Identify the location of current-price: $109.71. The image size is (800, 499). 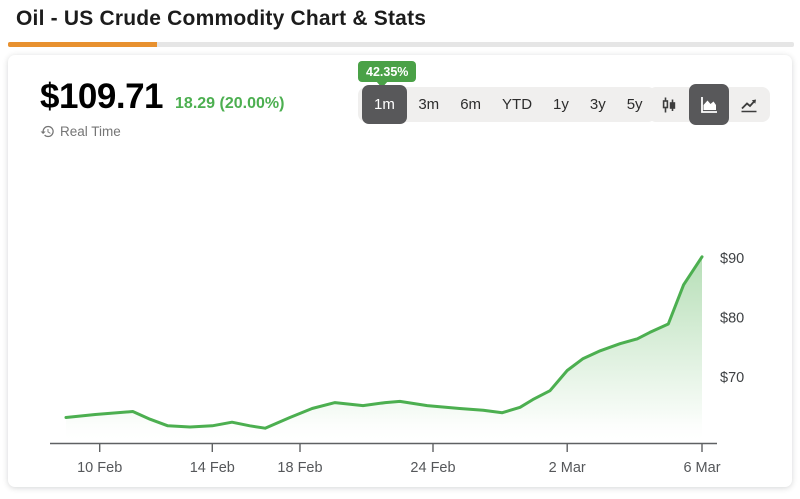
(102, 96).